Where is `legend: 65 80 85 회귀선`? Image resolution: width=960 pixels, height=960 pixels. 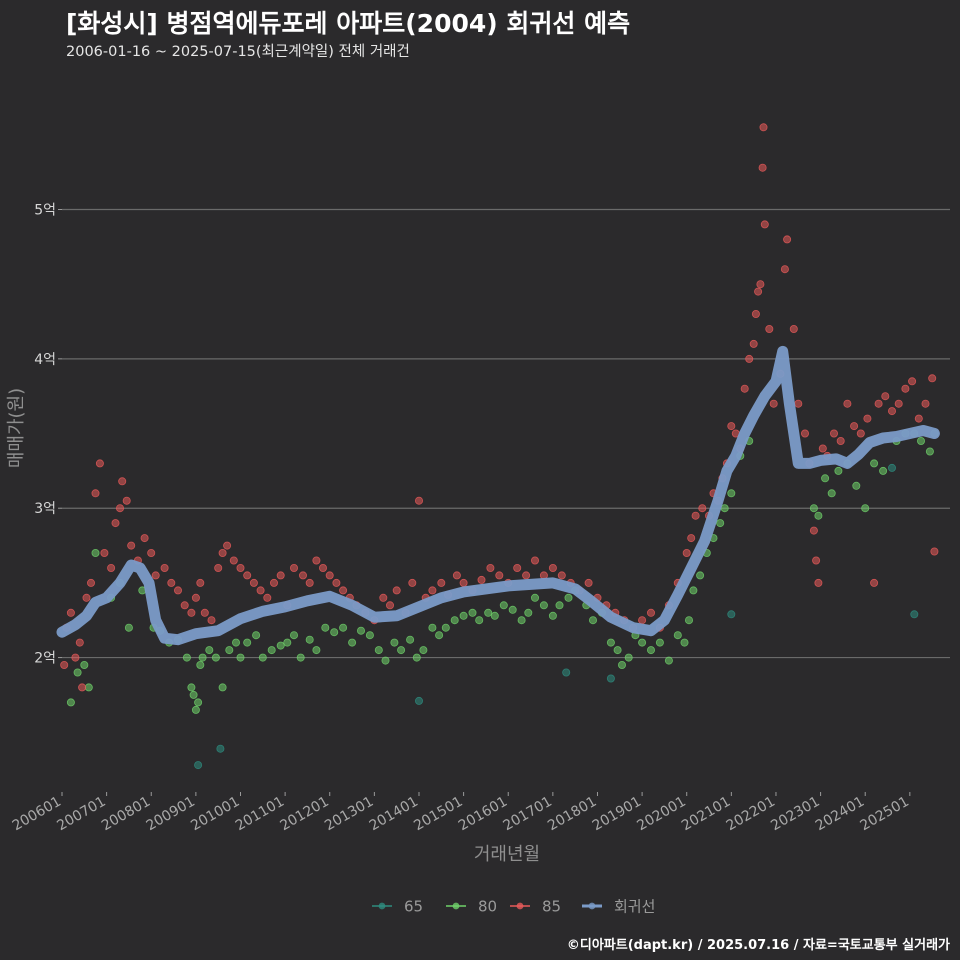 legend: 65 80 85 회귀선 is located at coordinates (513, 907).